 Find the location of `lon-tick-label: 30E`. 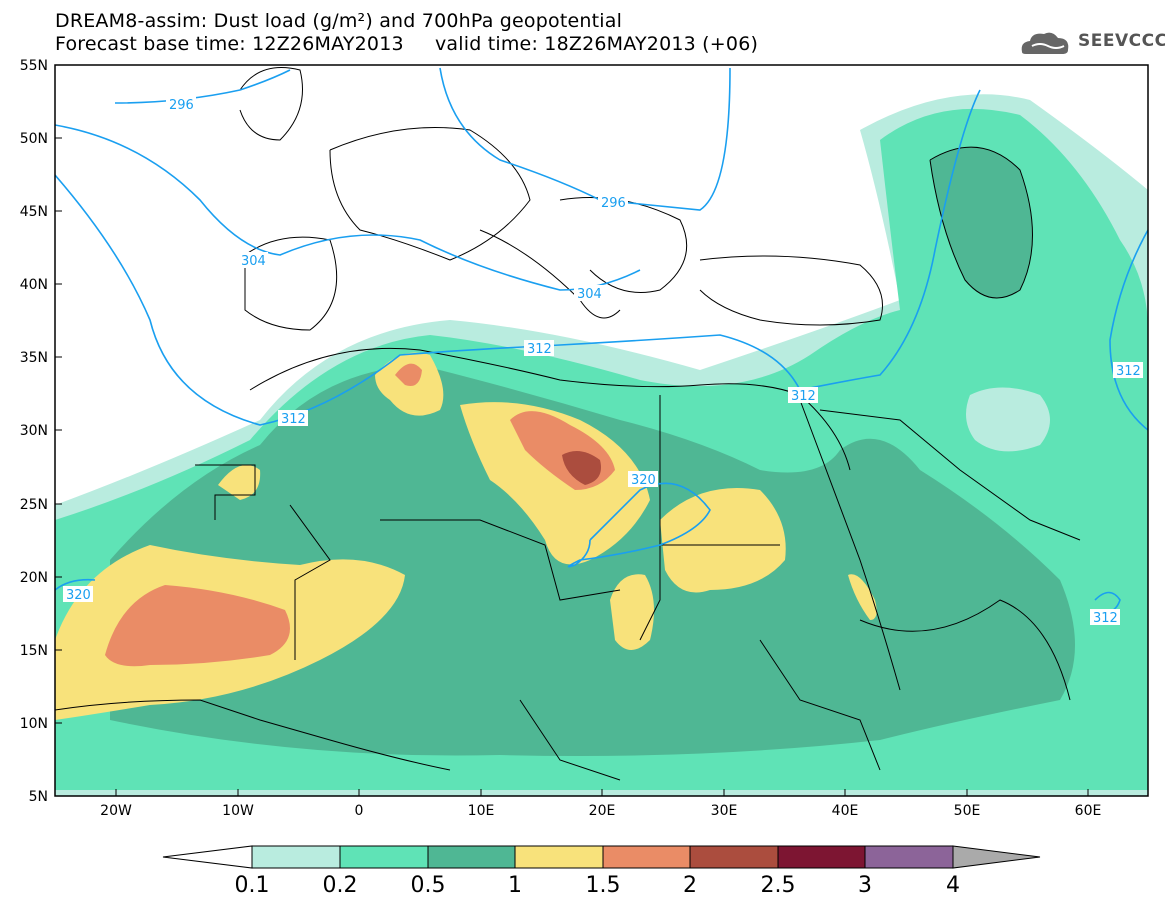

lon-tick-label: 30E is located at coordinates (724, 811).